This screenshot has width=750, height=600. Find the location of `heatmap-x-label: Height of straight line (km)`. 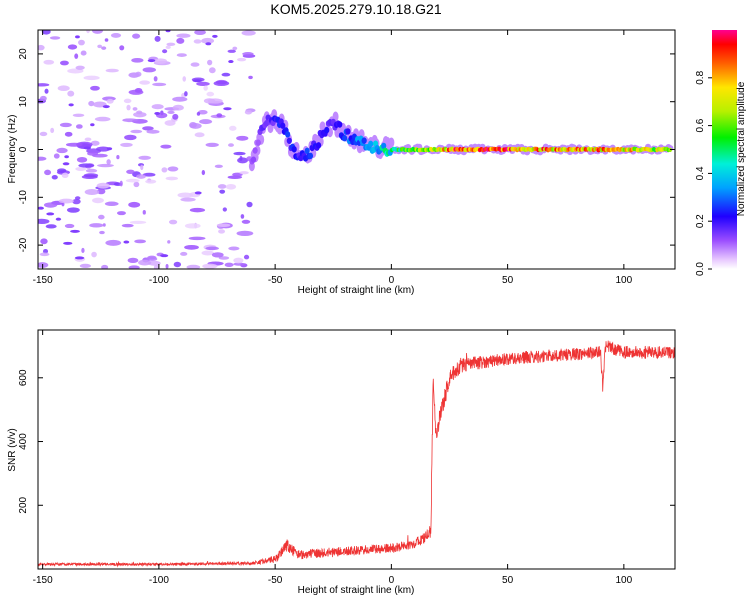

heatmap-x-label: Height of straight line (km) is located at coordinates (356, 290).